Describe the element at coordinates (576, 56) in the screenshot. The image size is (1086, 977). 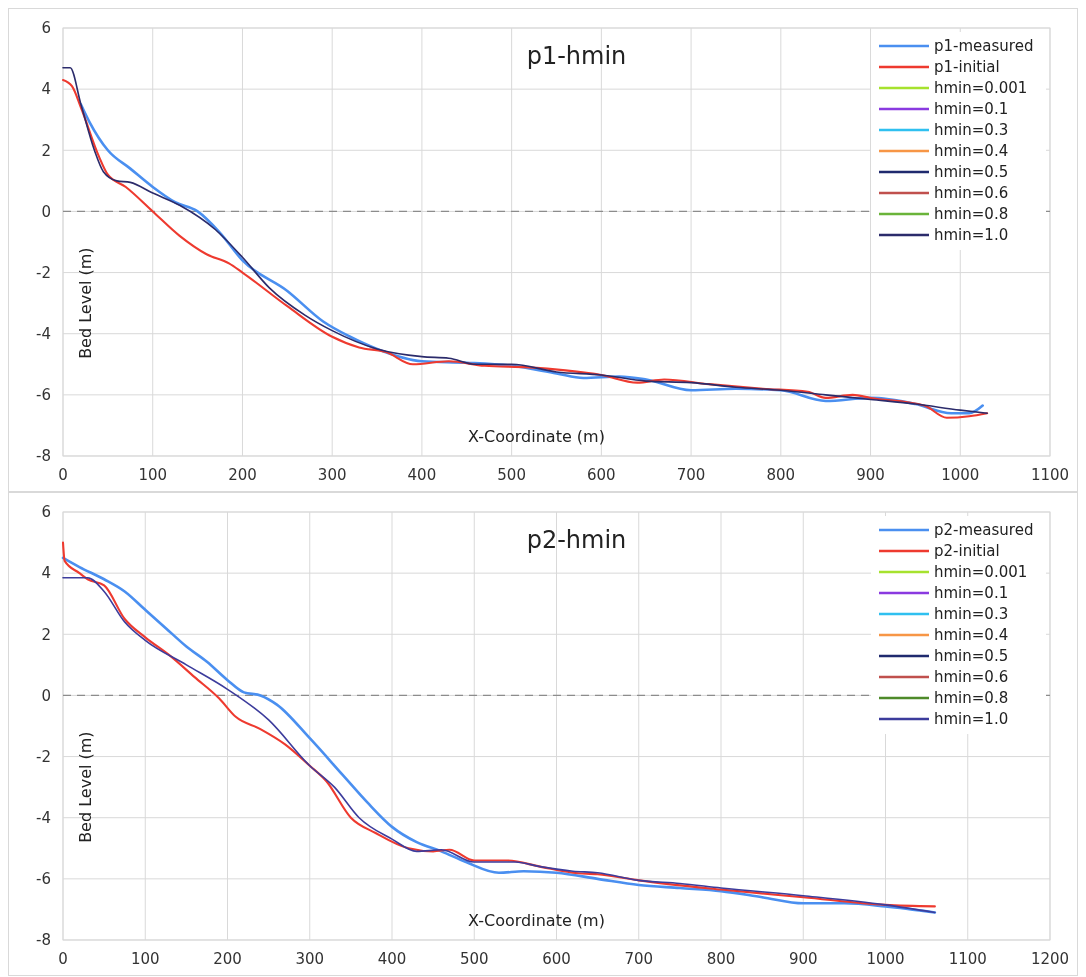
I see `text: p1-hmin` at that location.